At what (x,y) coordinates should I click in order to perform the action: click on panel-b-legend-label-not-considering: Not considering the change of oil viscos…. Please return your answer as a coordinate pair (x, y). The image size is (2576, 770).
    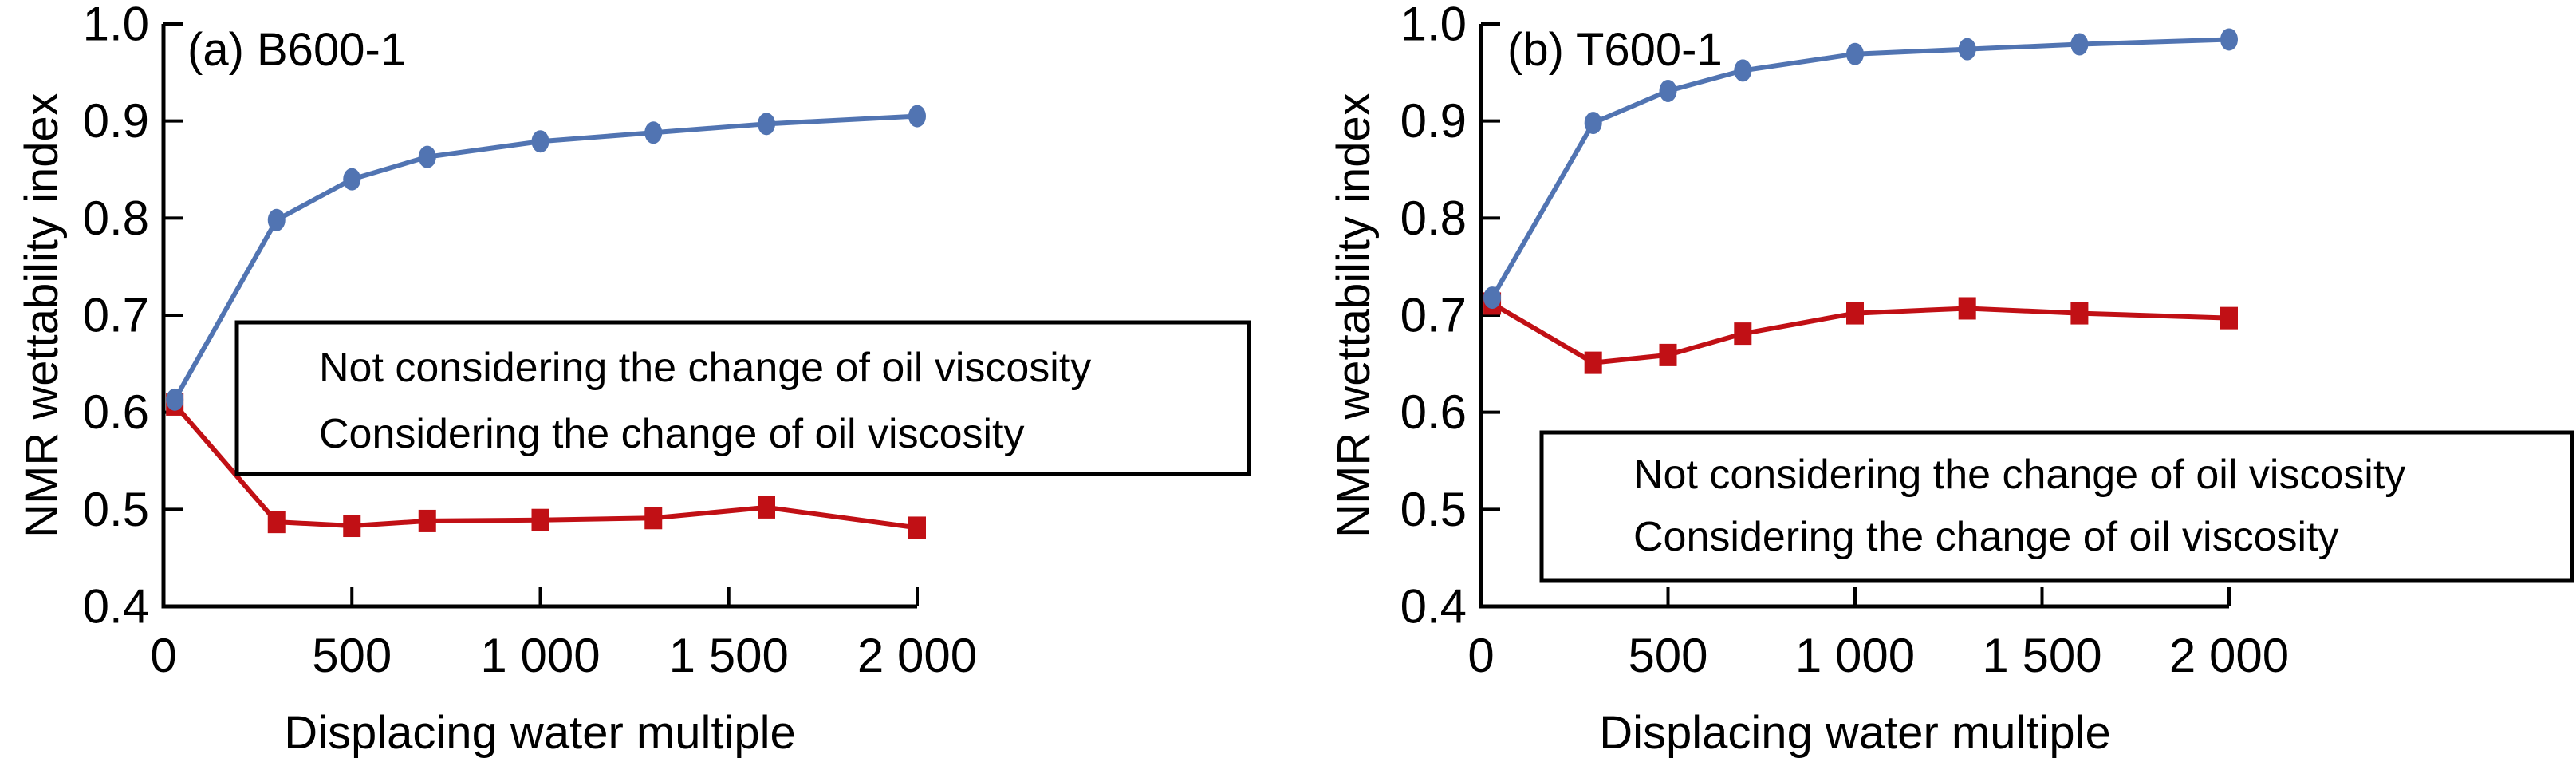
    Looking at the image, I should click on (2019, 475).